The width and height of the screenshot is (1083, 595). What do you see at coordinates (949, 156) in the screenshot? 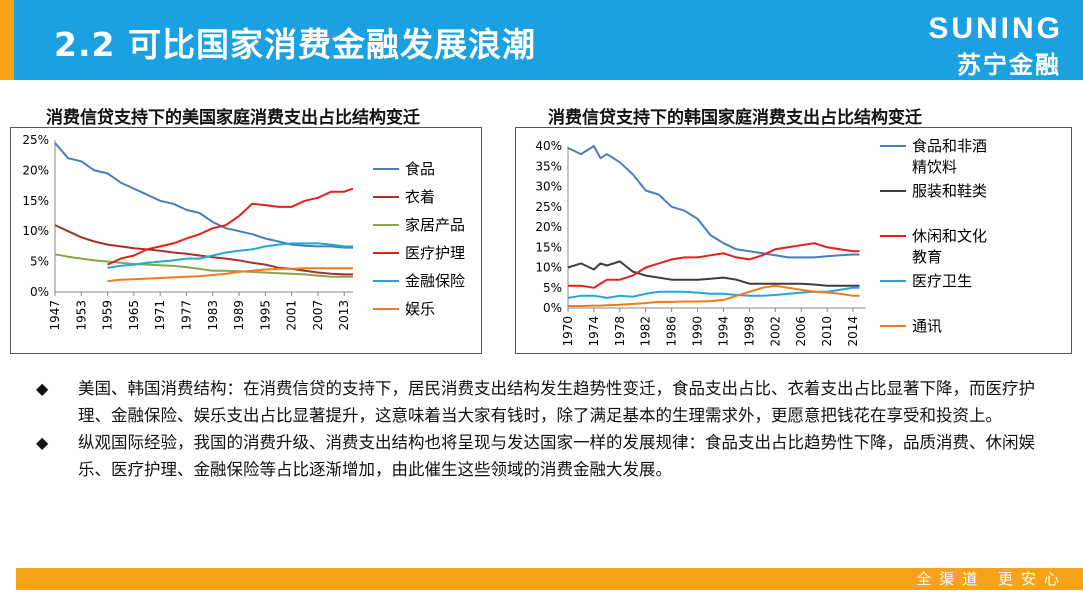
I see `legend-label: 食品和非酒精饮料` at bounding box center [949, 156].